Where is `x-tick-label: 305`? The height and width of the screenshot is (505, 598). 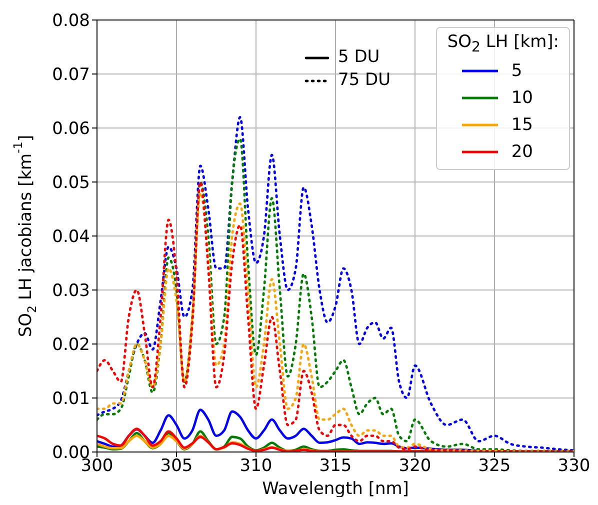 x-tick-label: 305 is located at coordinates (176, 466).